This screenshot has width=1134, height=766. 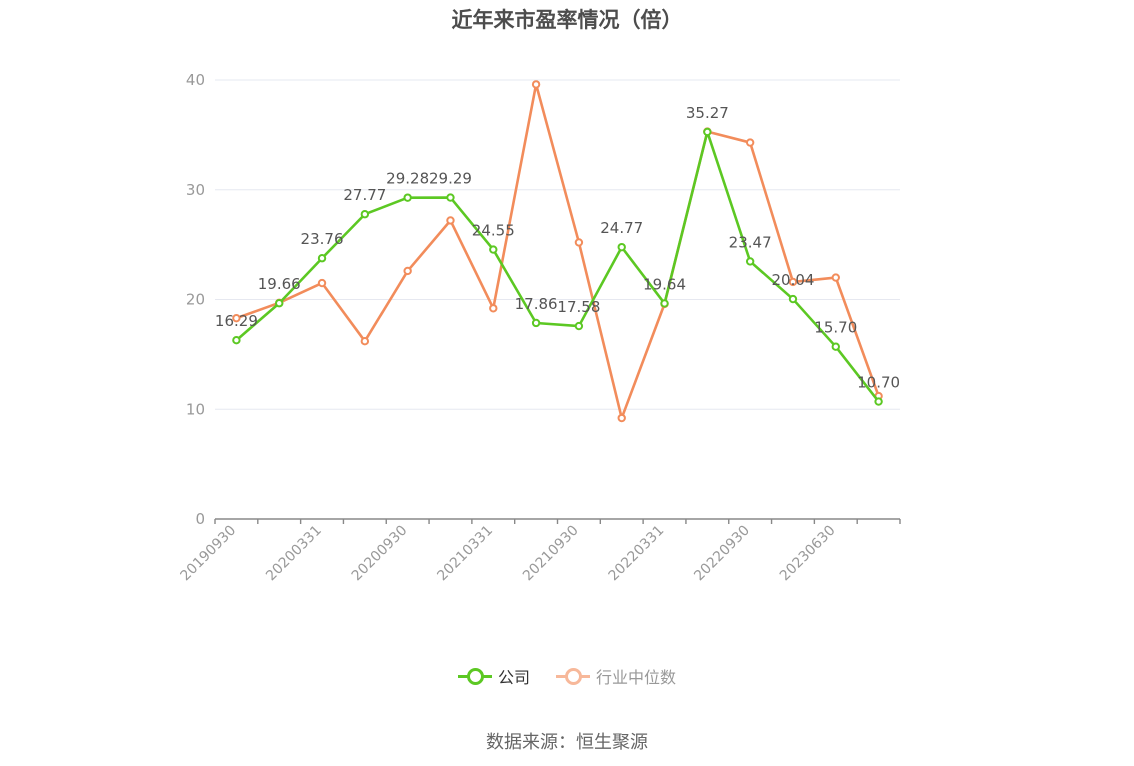 What do you see at coordinates (578, 307) in the screenshot?
I see `data-label-company-8: 17.58` at bounding box center [578, 307].